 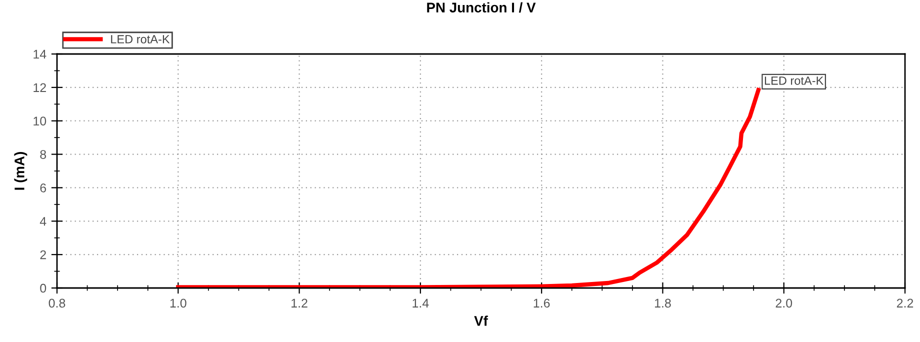 I want to click on x-axis-title: Vf, so click(x=481, y=321).